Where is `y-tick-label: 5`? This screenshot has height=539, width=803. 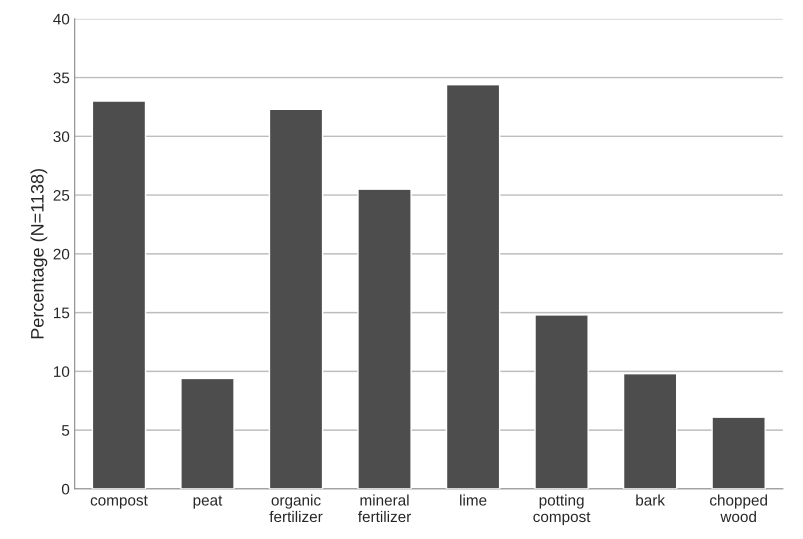
y-tick-label: 5 is located at coordinates (66, 430).